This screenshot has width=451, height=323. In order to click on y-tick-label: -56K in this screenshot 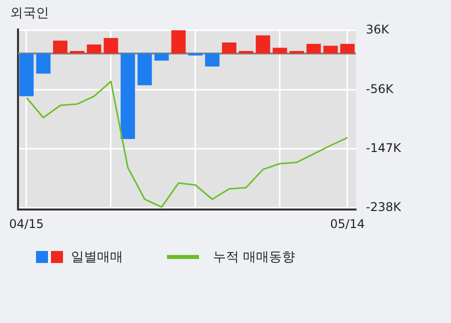, I will do `click(380, 89)`.